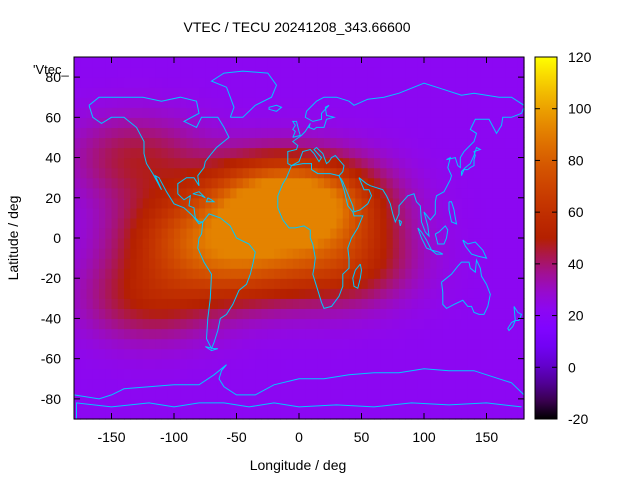 This screenshot has height=480, width=640. I want to click on coastline, so click(199, 195).